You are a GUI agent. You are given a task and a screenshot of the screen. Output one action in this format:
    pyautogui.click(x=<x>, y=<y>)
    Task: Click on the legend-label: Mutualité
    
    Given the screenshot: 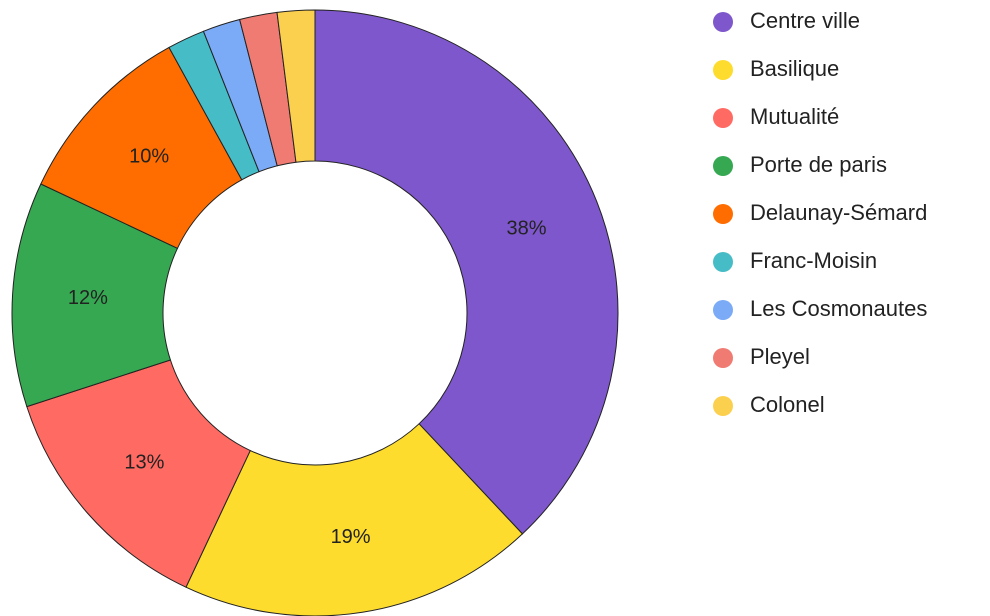 What is the action you would take?
    pyautogui.click(x=794, y=116)
    